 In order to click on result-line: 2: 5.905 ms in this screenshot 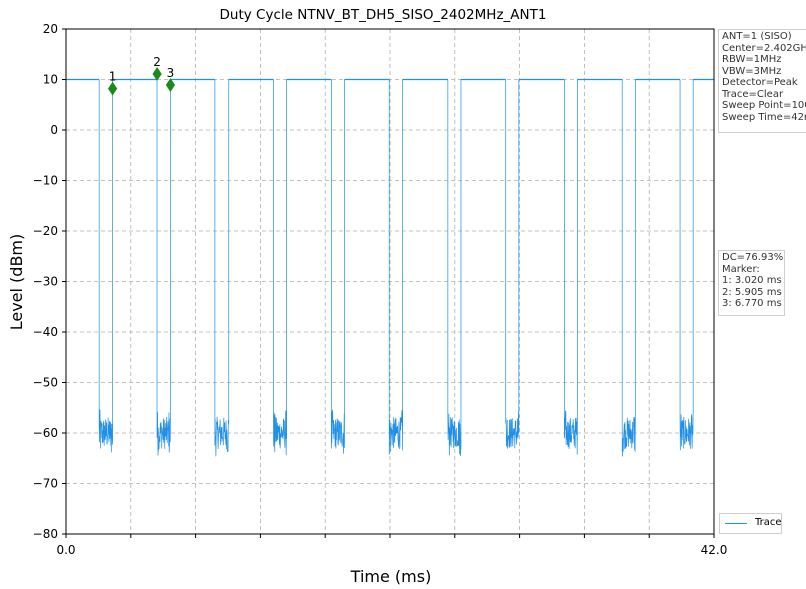, I will do `click(752, 292)`.